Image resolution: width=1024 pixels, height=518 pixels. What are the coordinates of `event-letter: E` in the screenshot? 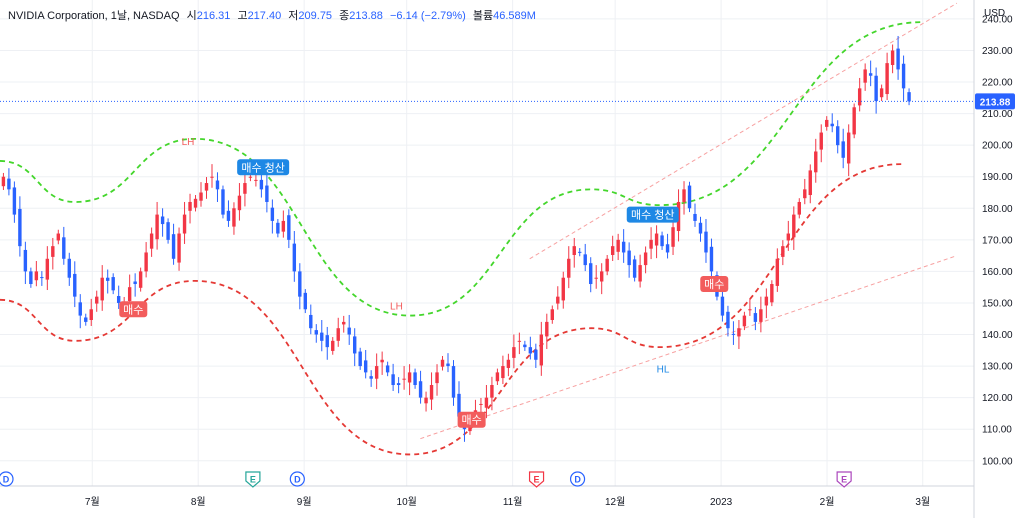 It's located at (537, 480).